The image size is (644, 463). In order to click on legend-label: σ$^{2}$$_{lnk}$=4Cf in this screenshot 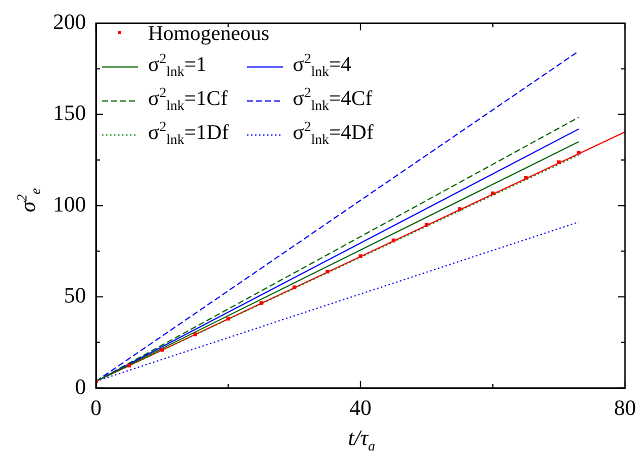, I will do `click(332, 101)`.